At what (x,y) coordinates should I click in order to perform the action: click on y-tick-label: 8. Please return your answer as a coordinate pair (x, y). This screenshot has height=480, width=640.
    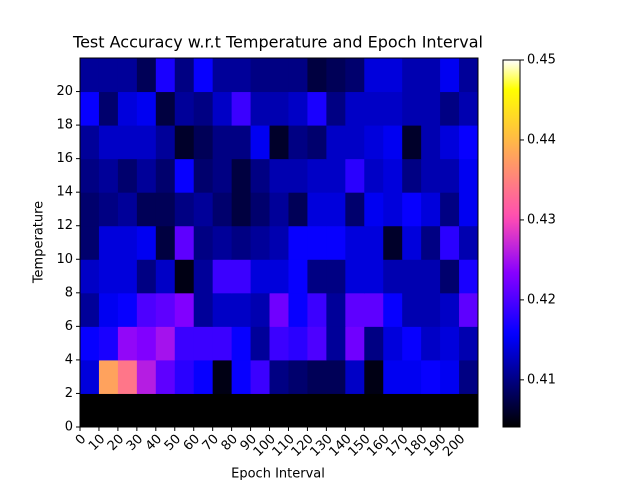
    Looking at the image, I should click on (69, 292).